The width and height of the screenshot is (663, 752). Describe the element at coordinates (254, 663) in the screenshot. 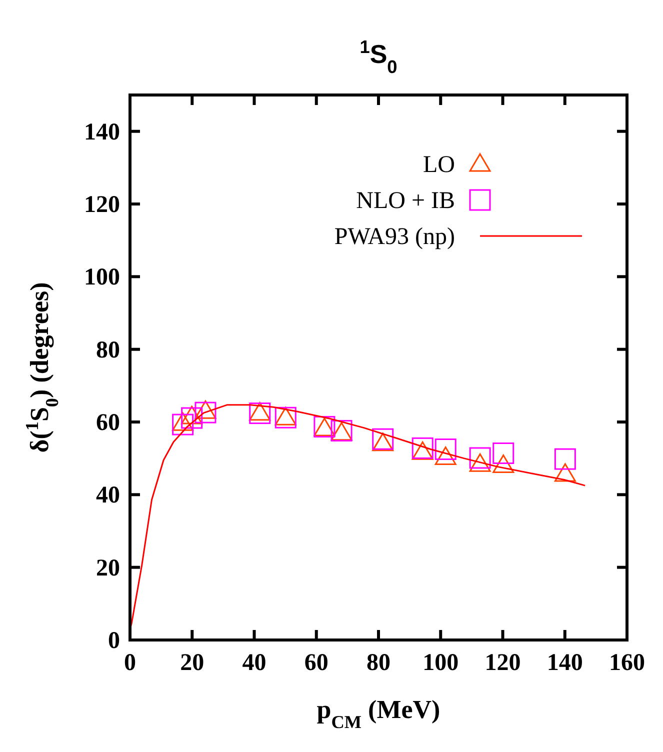

I see `x-tick-label: 40` at that location.